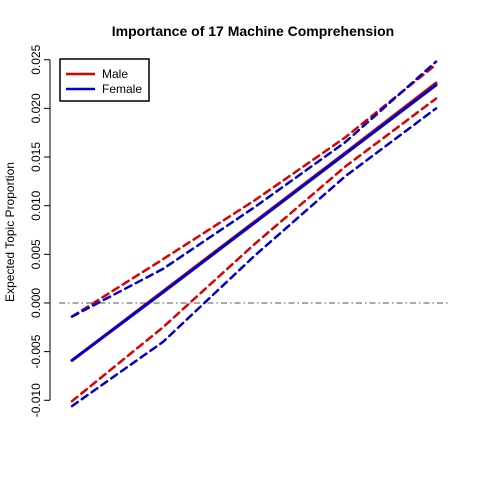 The image size is (480, 480). I want to click on legend-box, so click(104, 80).